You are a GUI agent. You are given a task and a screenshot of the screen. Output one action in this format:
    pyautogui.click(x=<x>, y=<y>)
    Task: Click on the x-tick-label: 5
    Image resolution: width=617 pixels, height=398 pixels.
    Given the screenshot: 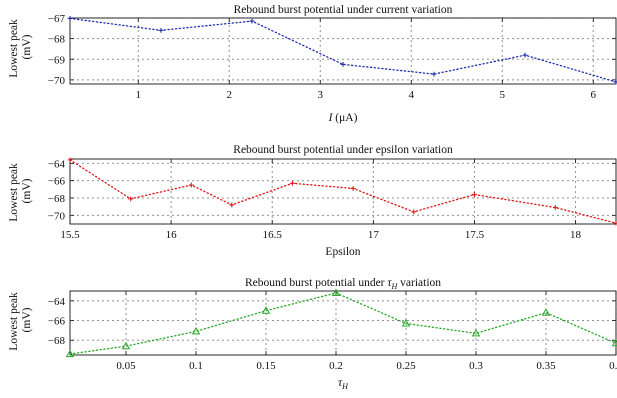 What is the action you would take?
    pyautogui.click(x=503, y=95)
    